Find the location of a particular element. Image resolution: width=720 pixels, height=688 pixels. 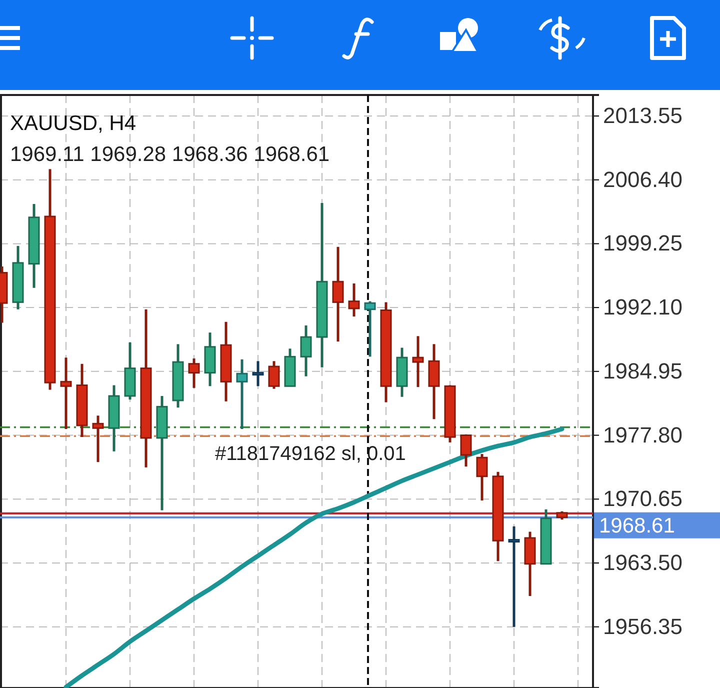

text: 1969.11 1969.28 1968.36 1968.61 is located at coordinates (170, 154).